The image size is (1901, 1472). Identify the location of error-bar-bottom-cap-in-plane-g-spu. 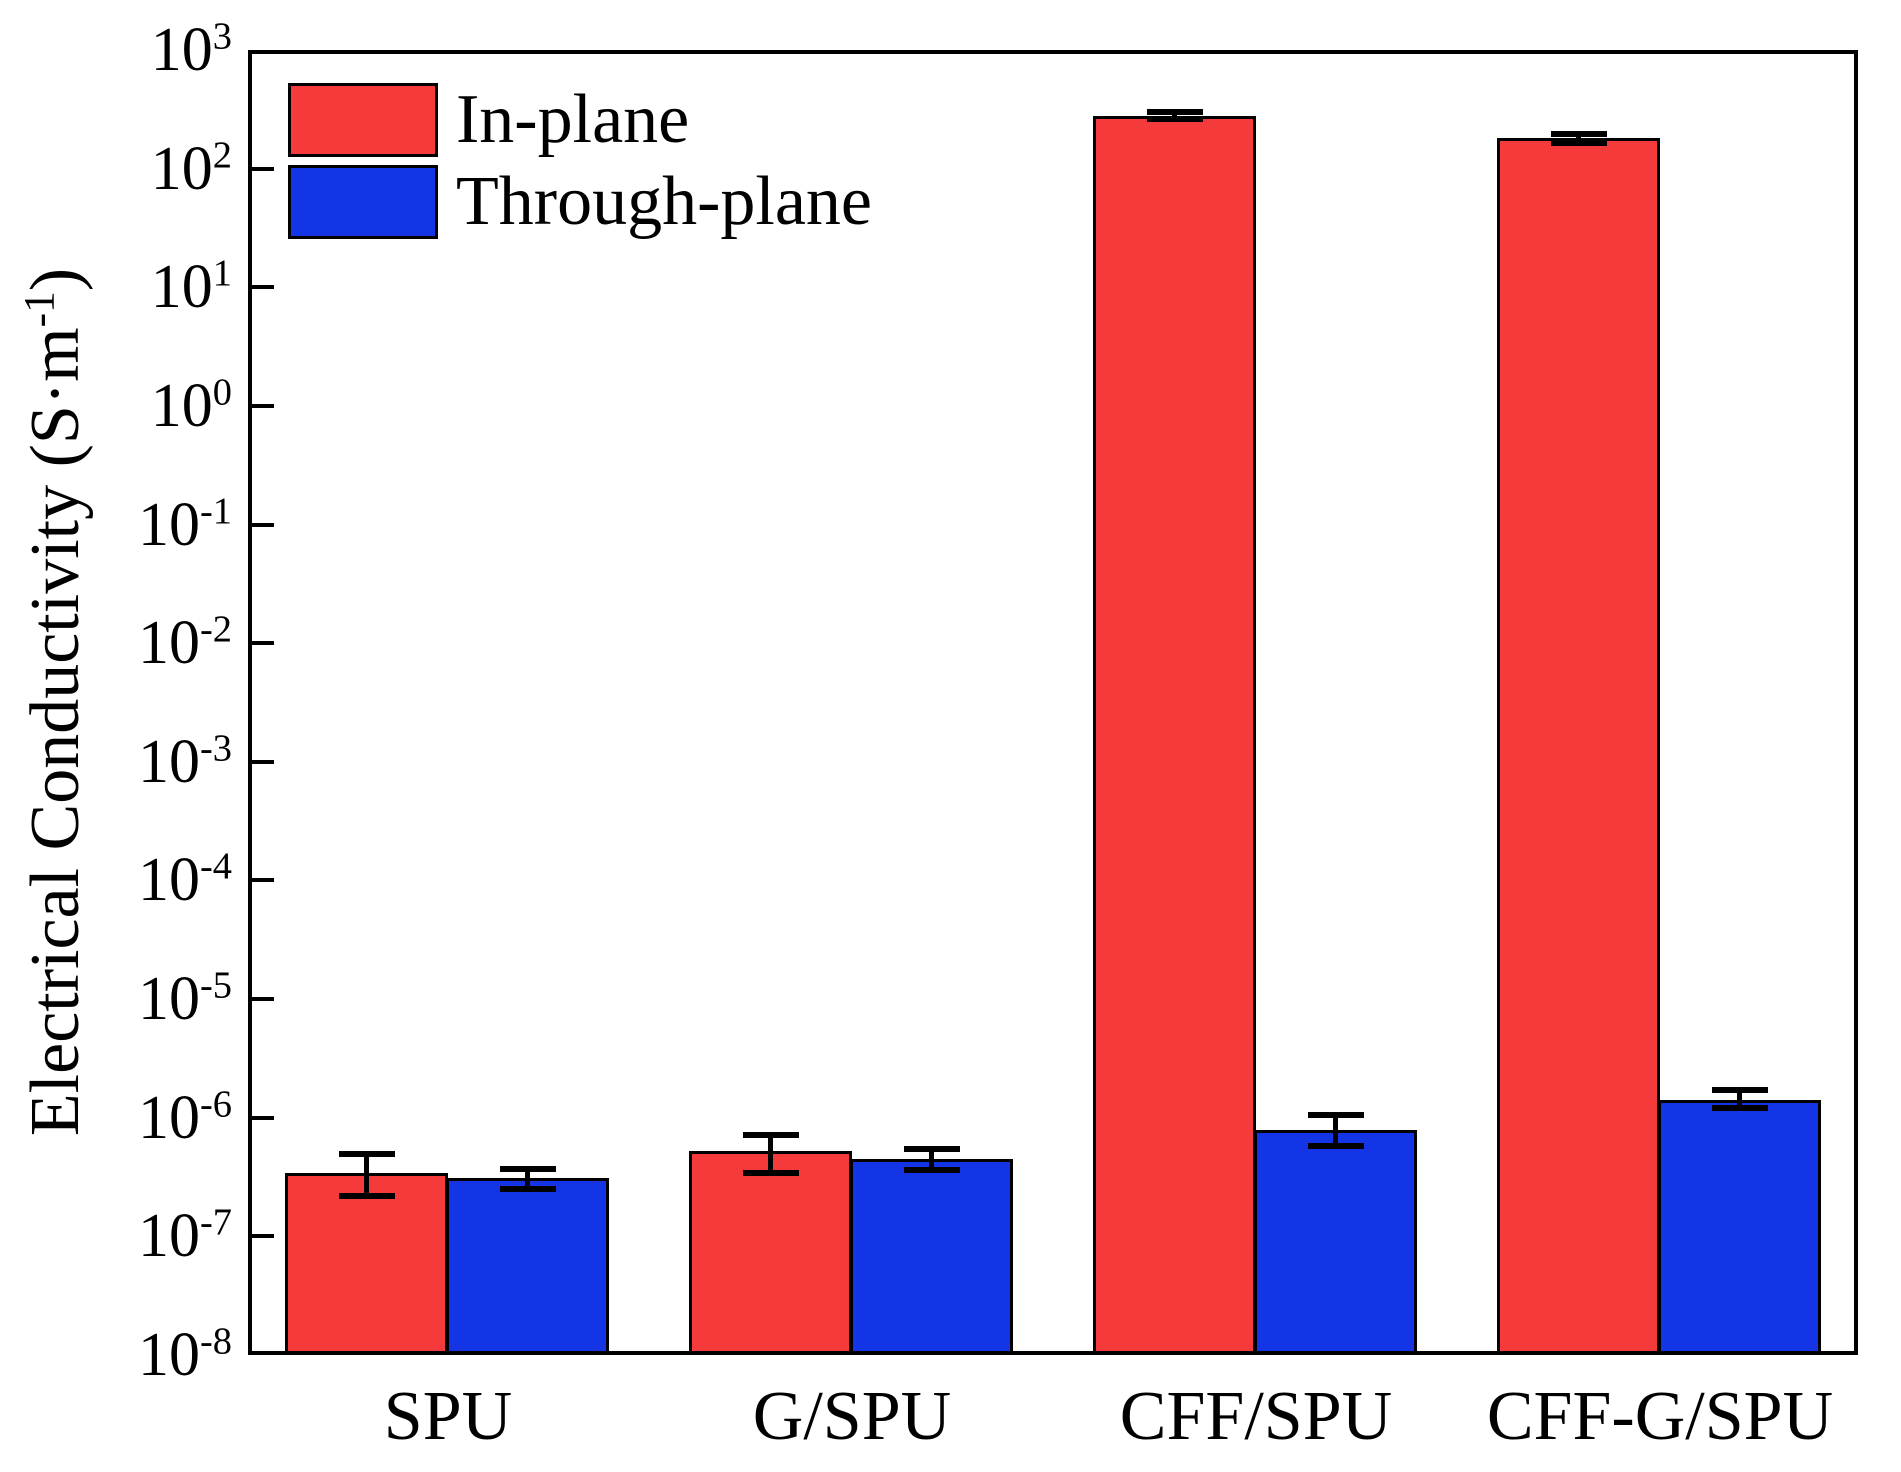
(770, 1173).